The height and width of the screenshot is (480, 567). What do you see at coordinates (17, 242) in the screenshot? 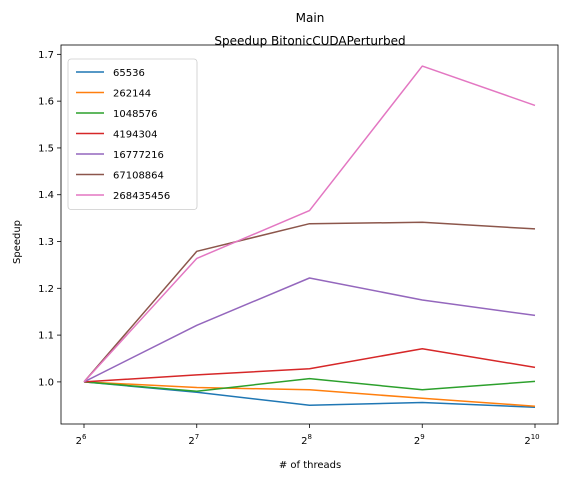
I see `y-axis-label: Speedup` at bounding box center [17, 242].